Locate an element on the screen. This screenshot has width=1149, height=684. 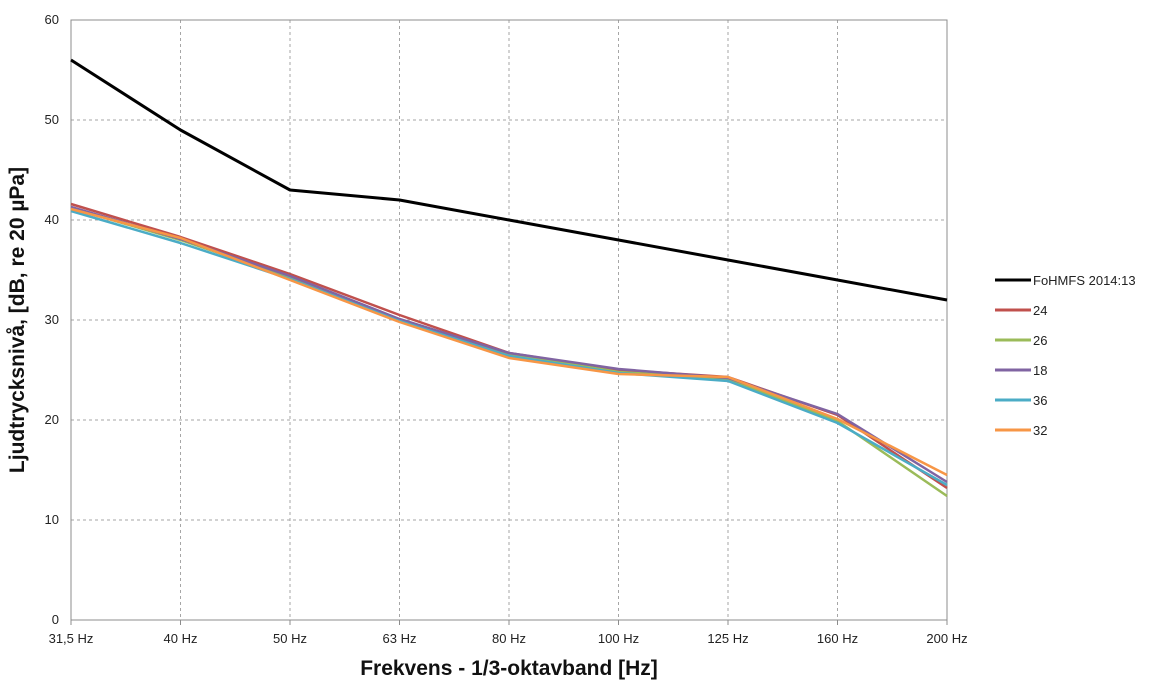
legend-item: FoHMFS 2014:13 is located at coordinates (1065, 280).